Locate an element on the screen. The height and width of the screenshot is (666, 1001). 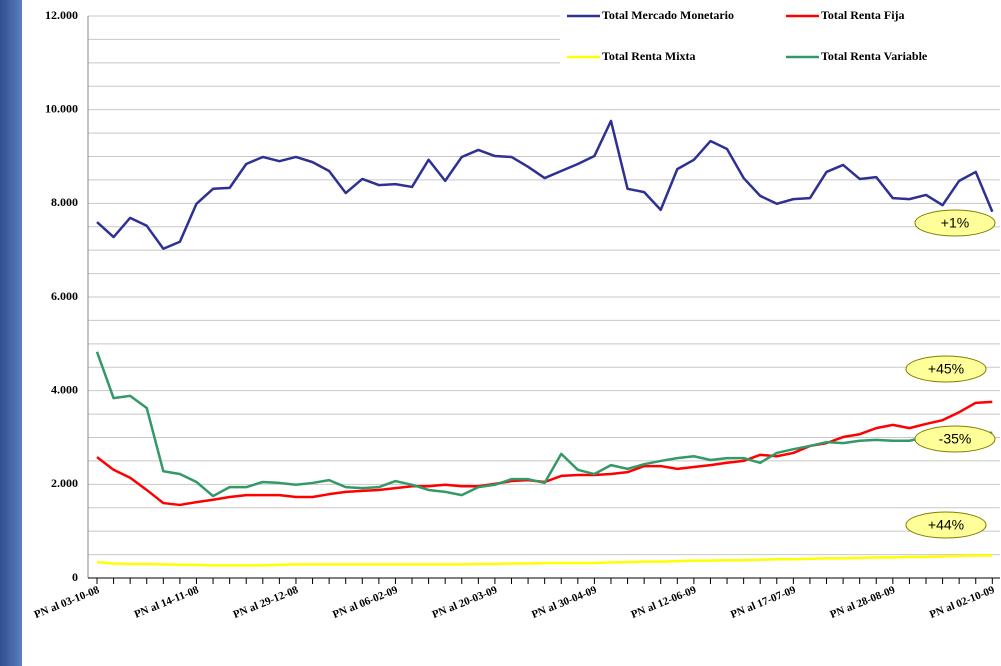
side-strip is located at coordinates (11, 333).